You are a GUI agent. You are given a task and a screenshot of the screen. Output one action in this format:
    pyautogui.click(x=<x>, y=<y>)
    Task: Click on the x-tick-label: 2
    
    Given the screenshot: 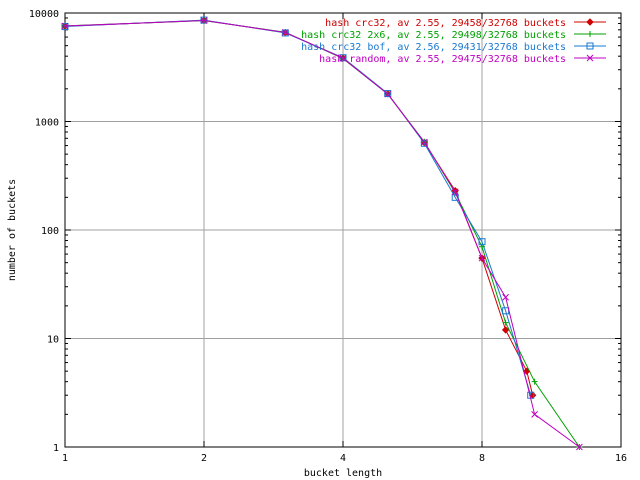 What is the action you would take?
    pyautogui.click(x=204, y=458)
    